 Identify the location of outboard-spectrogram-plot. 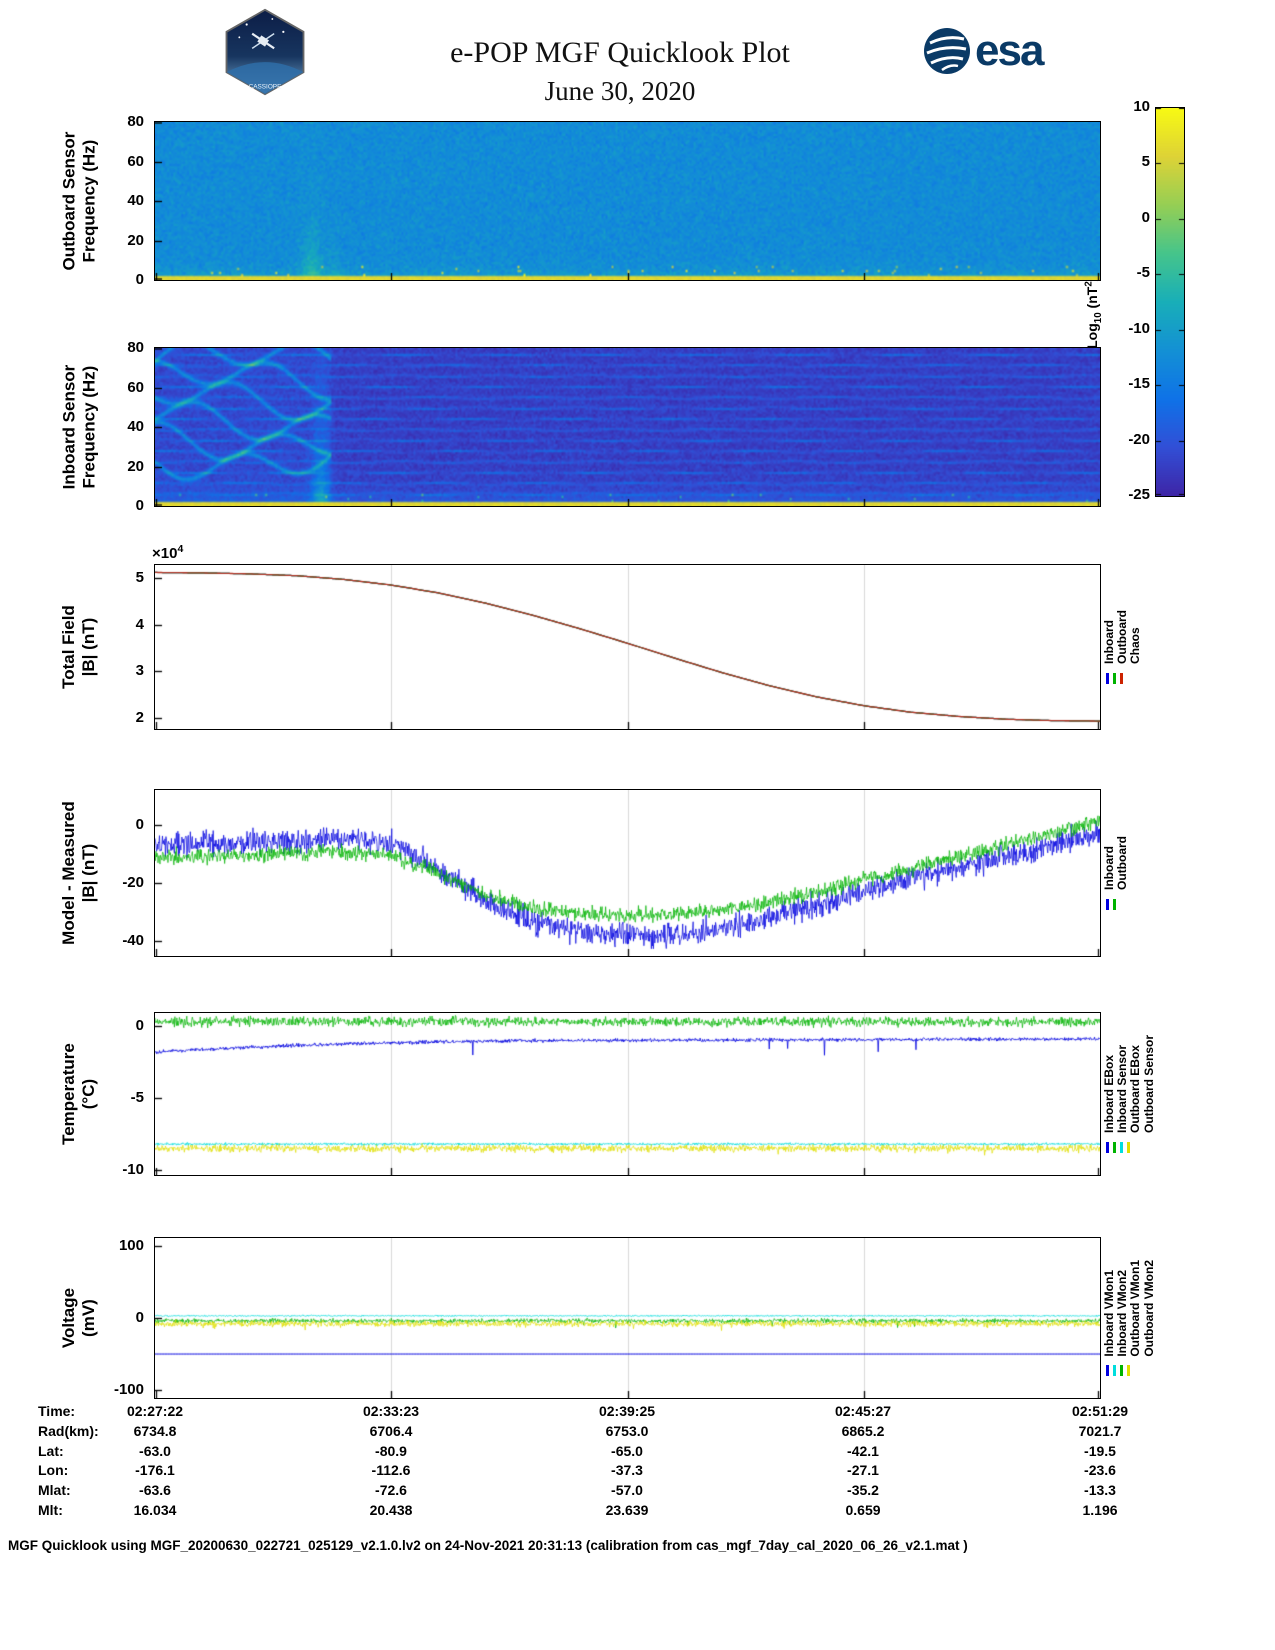
(627, 201).